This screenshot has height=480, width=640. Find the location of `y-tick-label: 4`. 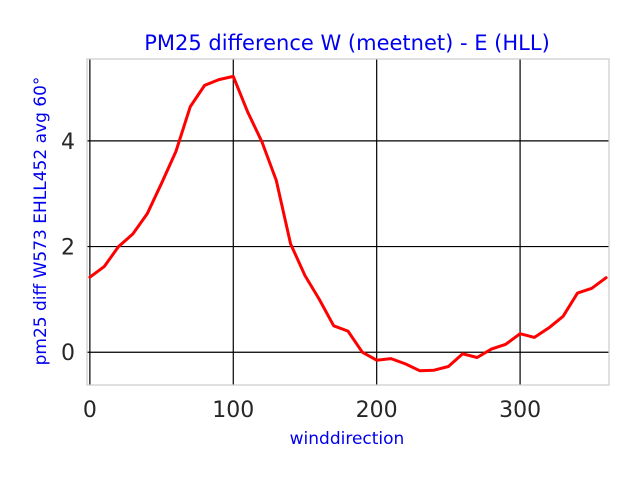

y-tick-label: 4 is located at coordinates (68, 142).